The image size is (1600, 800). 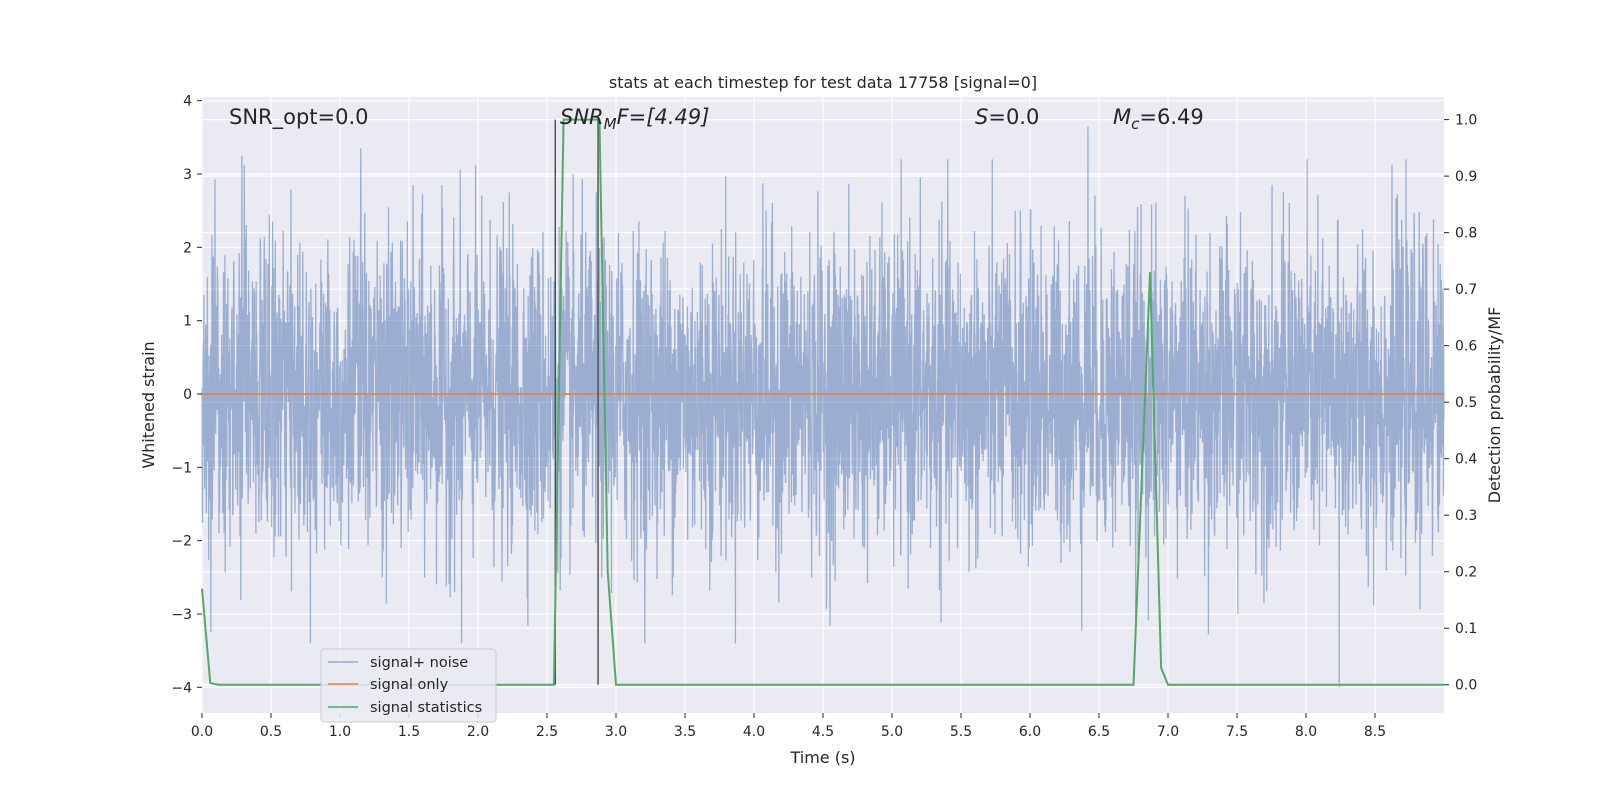 I want to click on y-axis-left-ticks: 4 3 2 1 0 −1 −2 −3 −4, so click(x=186, y=395).